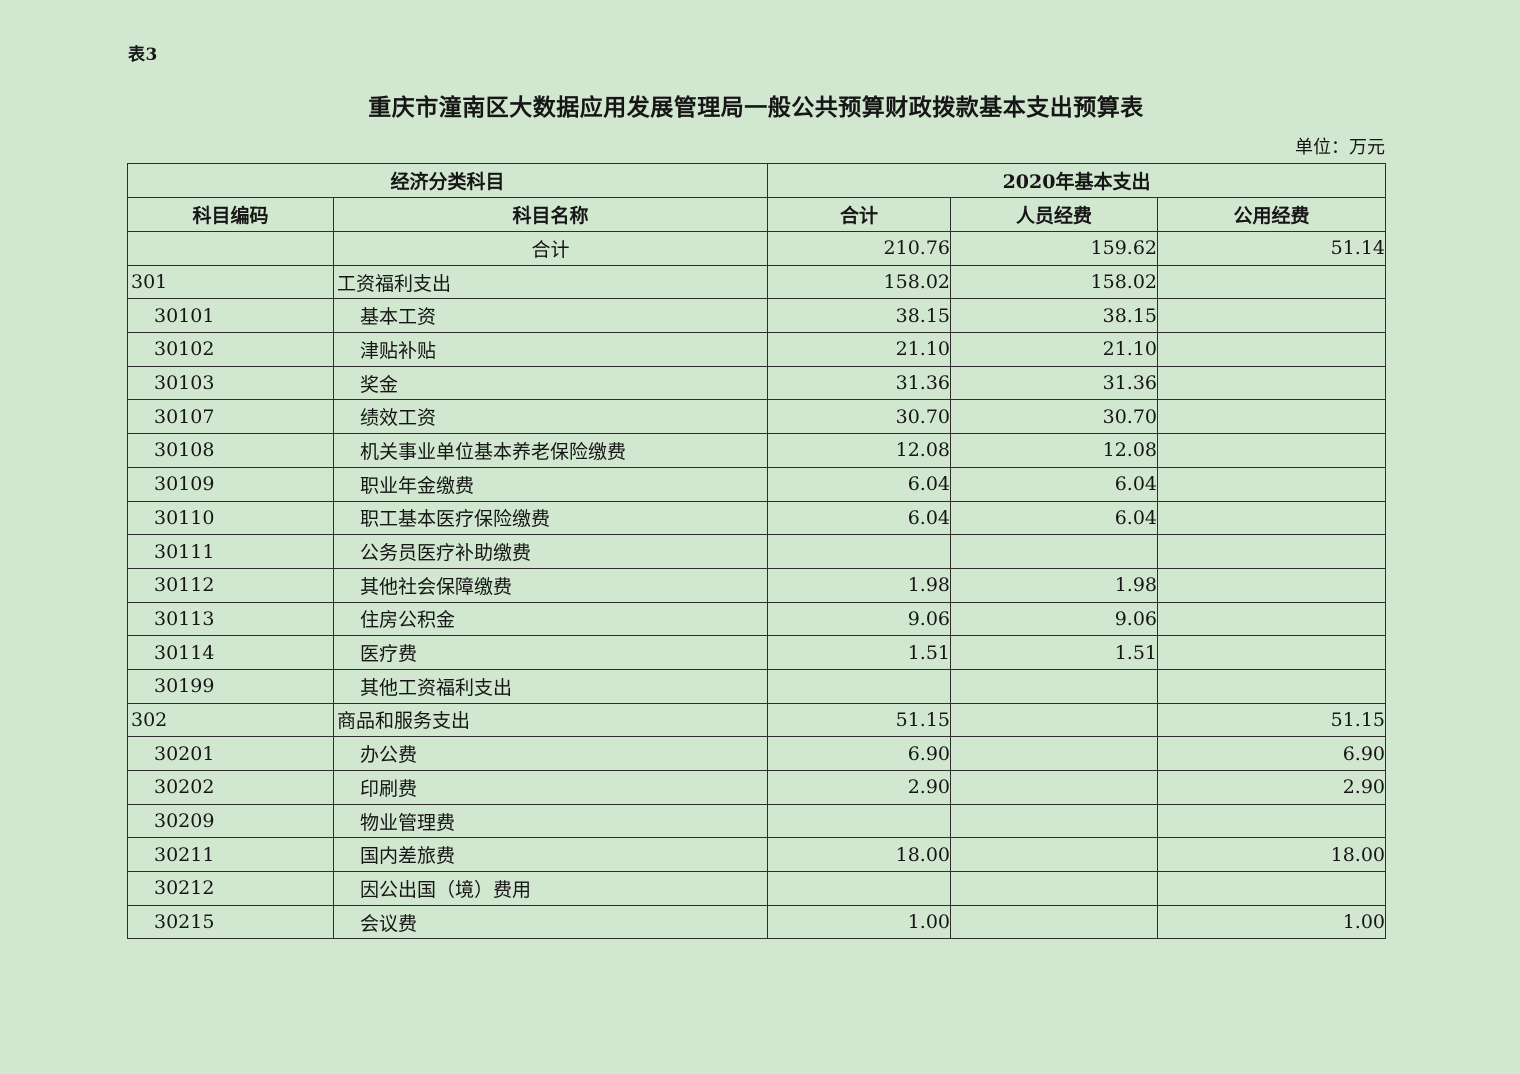 Image resolution: width=1520 pixels, height=1074 pixels. I want to click on cell-subject-code: 30209, so click(230, 821).